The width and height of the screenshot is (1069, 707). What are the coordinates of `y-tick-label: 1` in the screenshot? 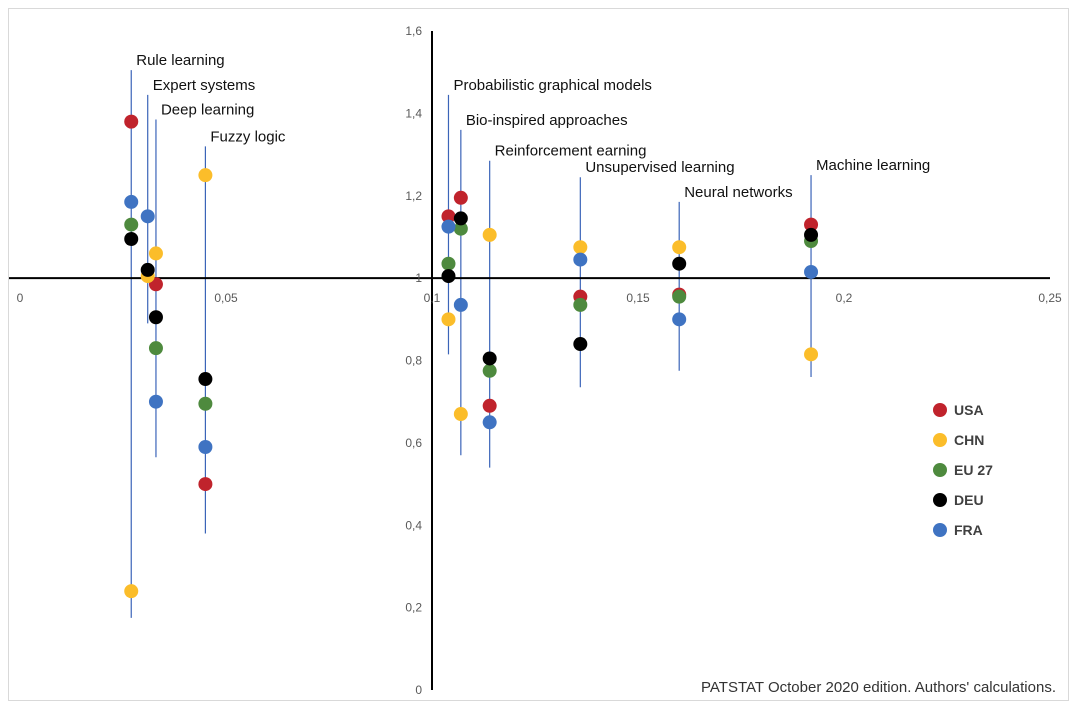 It's located at (418, 278).